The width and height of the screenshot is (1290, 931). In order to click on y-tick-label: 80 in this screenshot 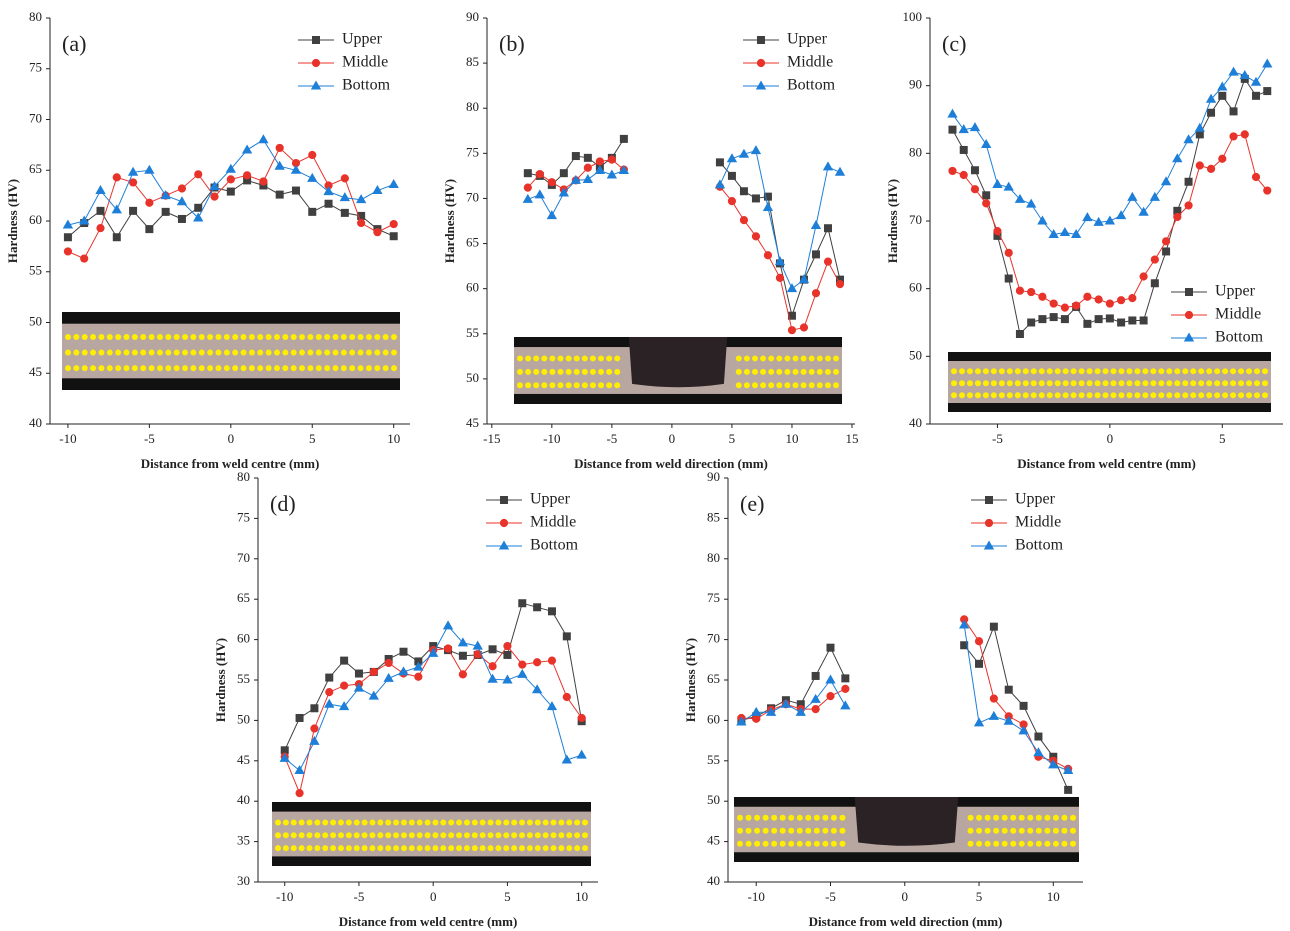, I will do `click(472, 106)`.